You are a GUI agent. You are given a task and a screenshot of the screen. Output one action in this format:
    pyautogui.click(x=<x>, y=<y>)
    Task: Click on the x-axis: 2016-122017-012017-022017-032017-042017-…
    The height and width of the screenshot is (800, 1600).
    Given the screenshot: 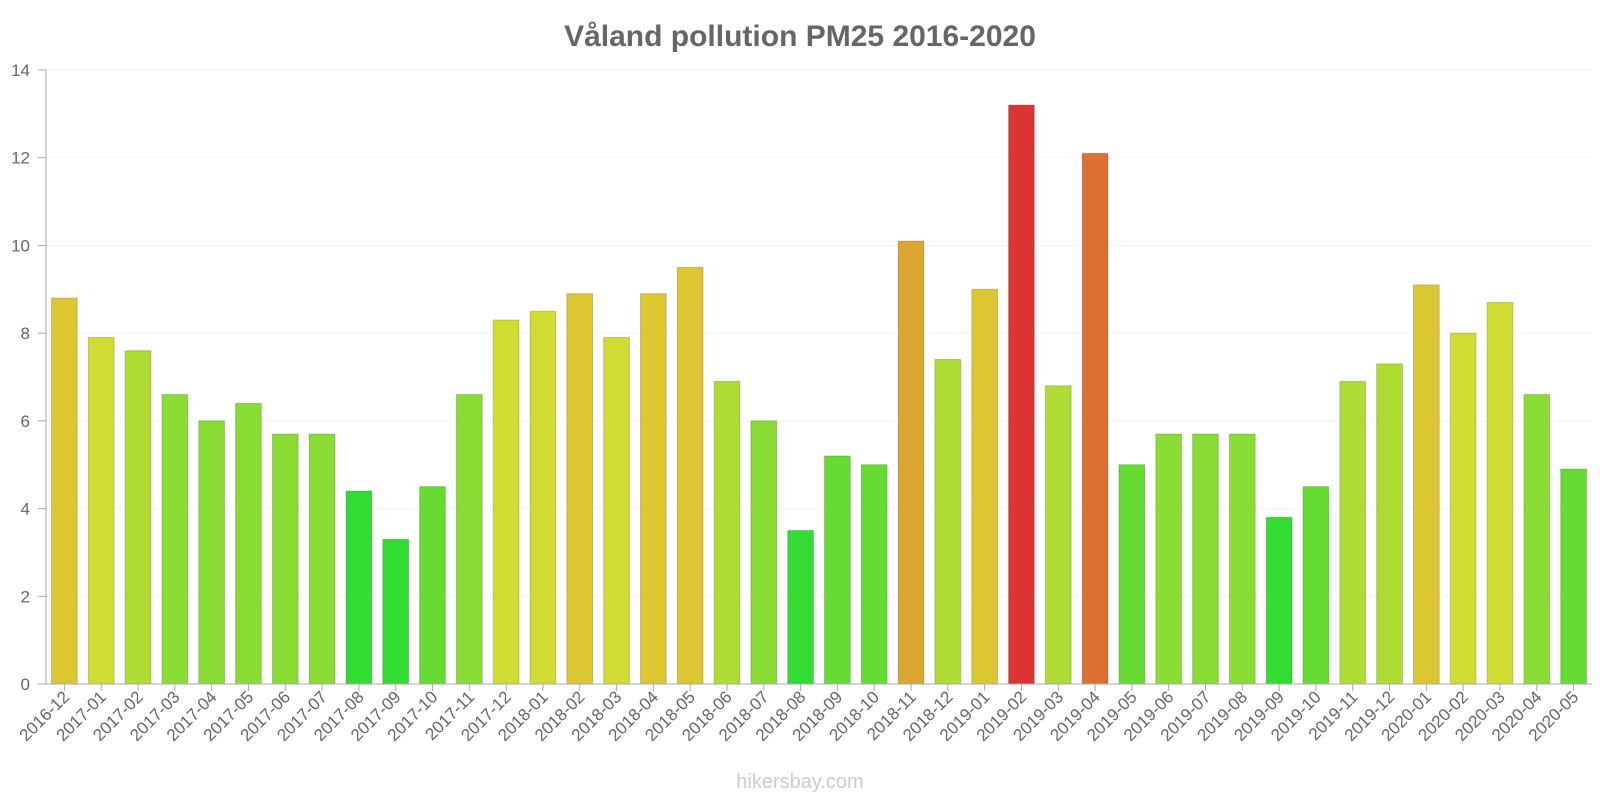 What is the action you would take?
    pyautogui.click(x=804, y=714)
    